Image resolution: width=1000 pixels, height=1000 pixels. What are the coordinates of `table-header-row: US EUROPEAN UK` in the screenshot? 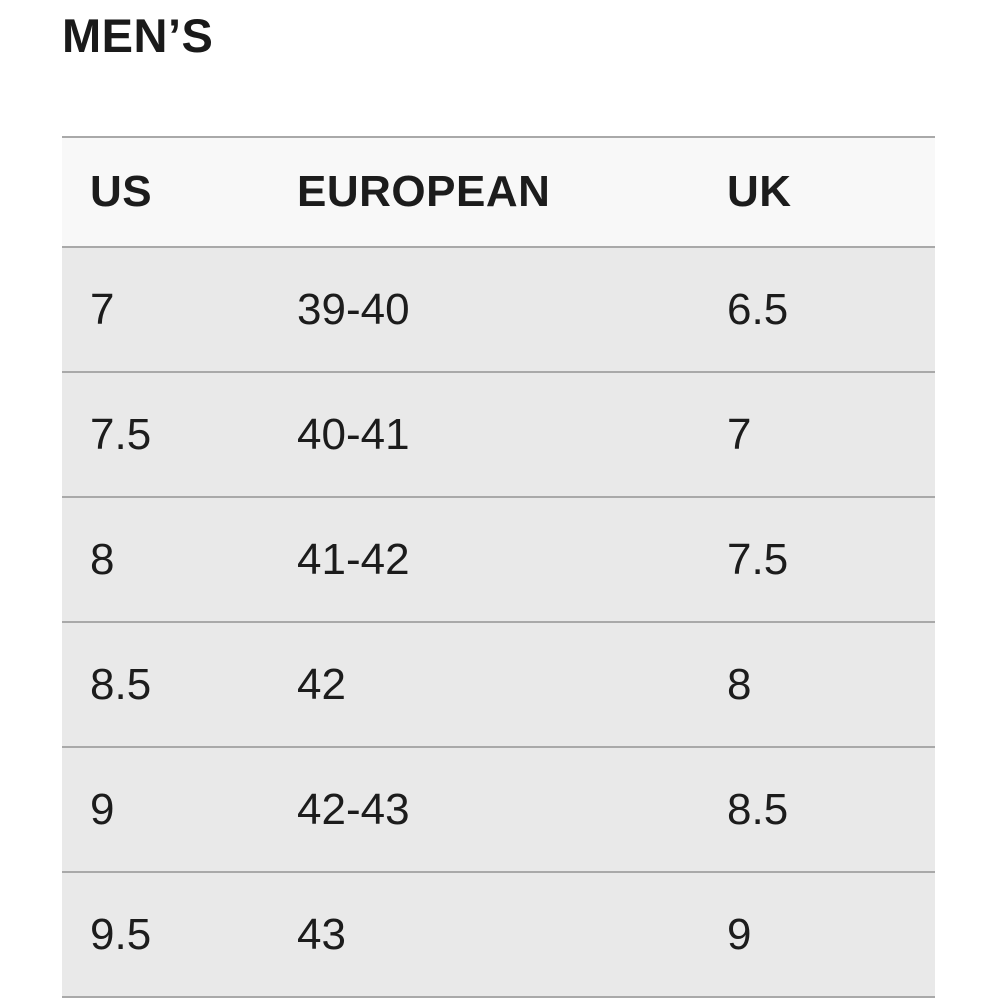 It's located at (498, 191).